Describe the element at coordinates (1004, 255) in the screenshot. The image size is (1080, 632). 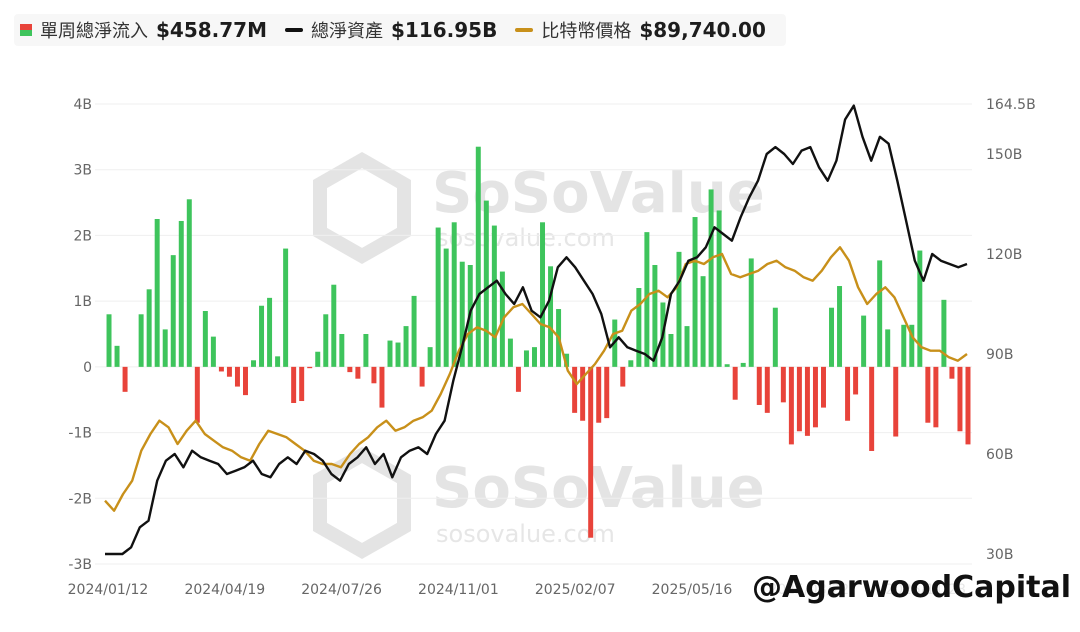
I see `right-tick-label: 120B` at that location.